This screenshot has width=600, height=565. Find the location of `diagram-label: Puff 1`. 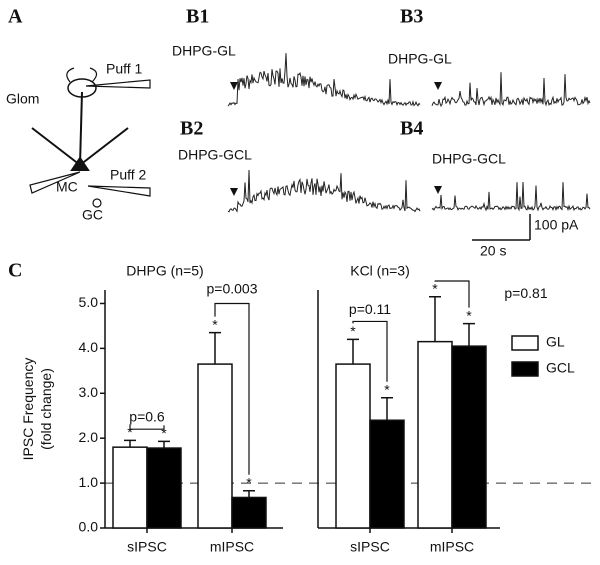

diagram-label: Puff 1 is located at coordinates (124, 69).